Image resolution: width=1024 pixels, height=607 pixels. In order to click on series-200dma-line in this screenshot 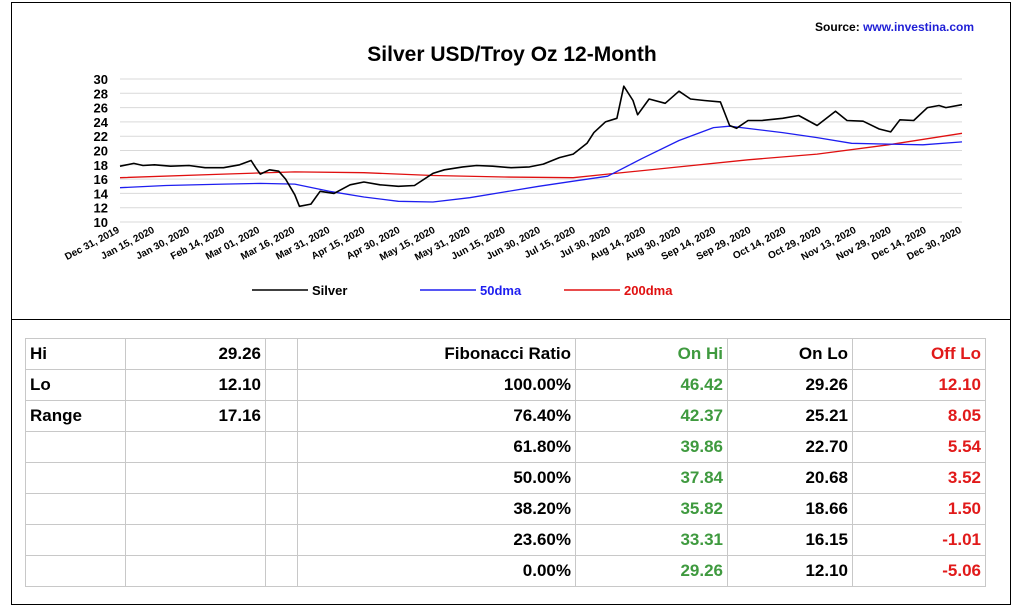, I will do `click(541, 155)`.